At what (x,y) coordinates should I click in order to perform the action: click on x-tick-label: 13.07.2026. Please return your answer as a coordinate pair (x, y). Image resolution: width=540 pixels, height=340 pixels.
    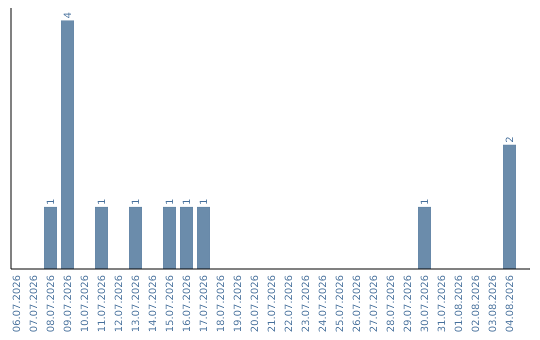
    Looking at the image, I should click on (136, 303).